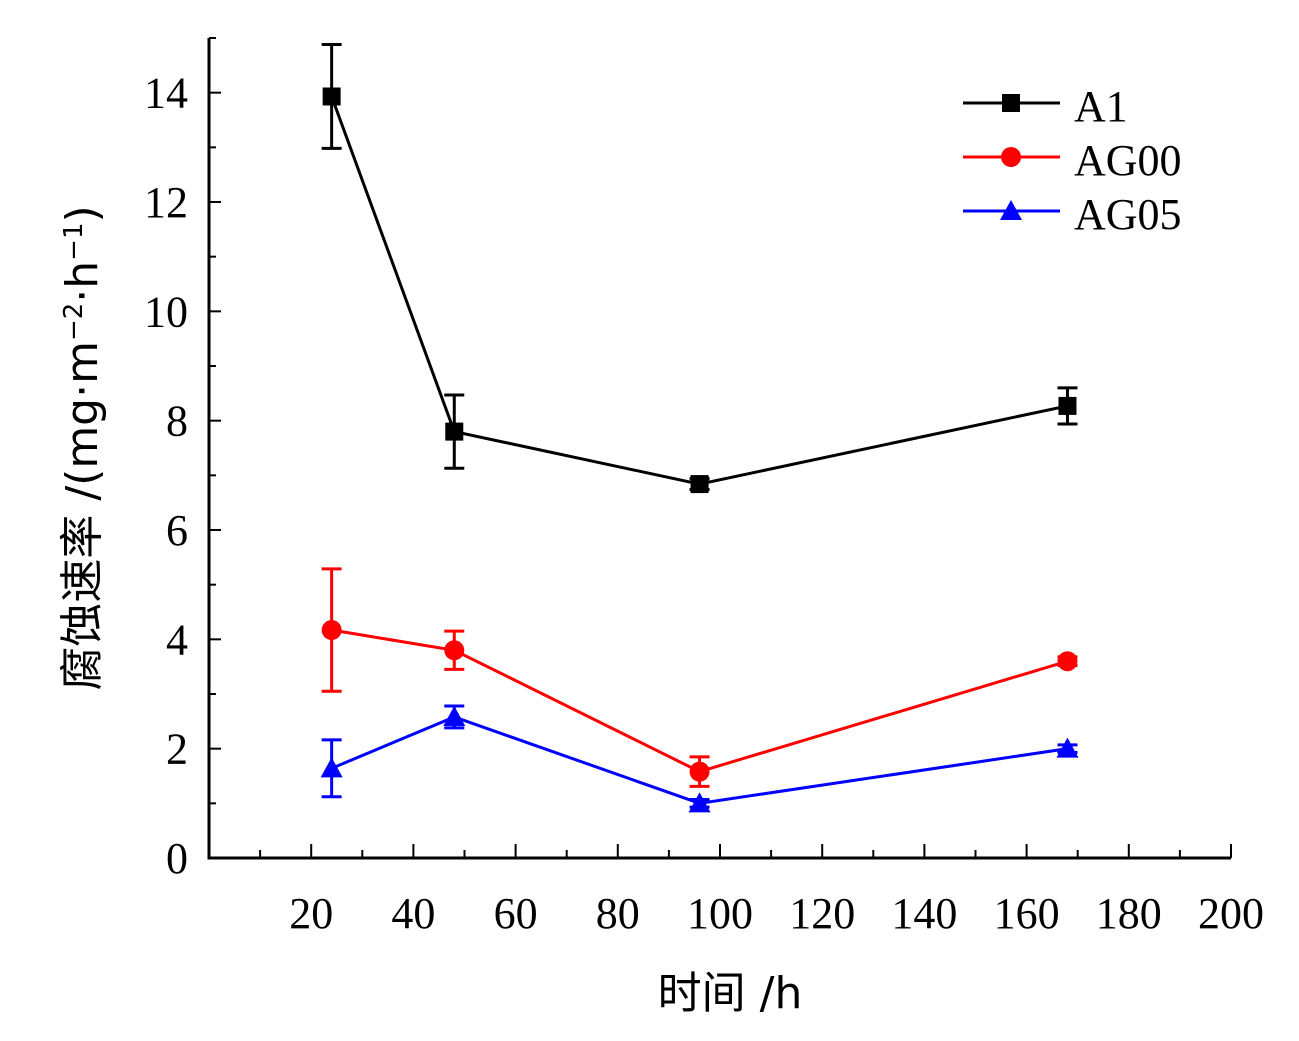  What do you see at coordinates (166, 311) in the screenshot?
I see `y-tick-label: 10` at bounding box center [166, 311].